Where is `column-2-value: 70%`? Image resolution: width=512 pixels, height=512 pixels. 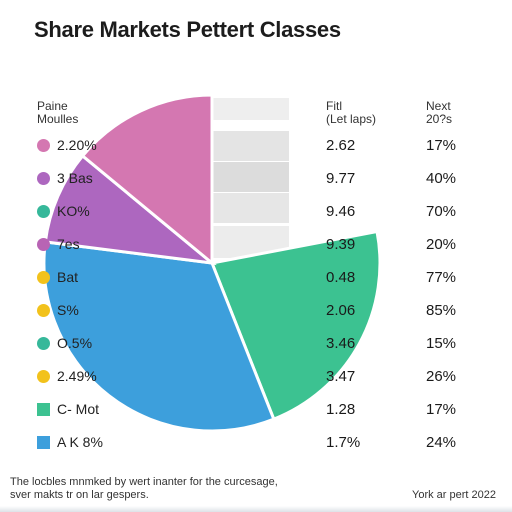
column-2-value: 70% is located at coordinates (441, 211).